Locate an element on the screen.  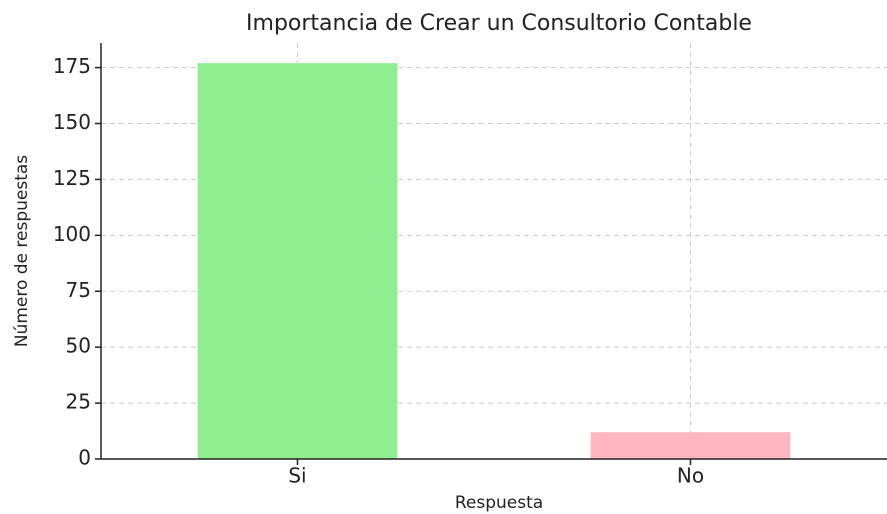
y-tick-label: 50 is located at coordinates (78, 346).